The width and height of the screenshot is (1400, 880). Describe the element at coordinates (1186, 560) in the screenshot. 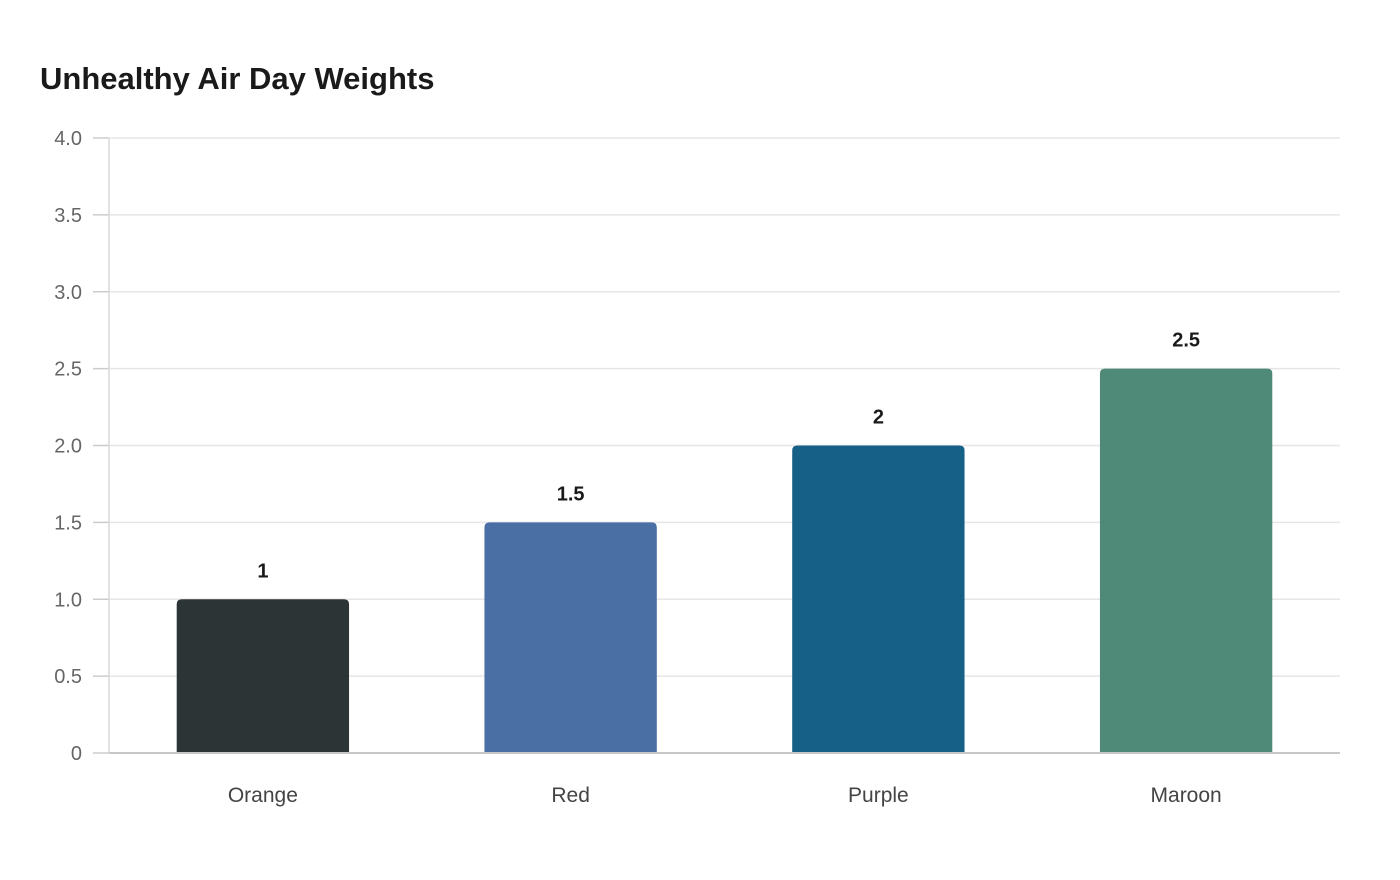

I see `bar-maroon` at that location.